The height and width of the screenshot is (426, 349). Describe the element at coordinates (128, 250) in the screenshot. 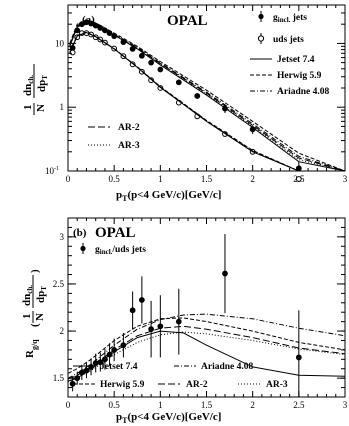

I see `legend-b-rest: /uds jets` at that location.